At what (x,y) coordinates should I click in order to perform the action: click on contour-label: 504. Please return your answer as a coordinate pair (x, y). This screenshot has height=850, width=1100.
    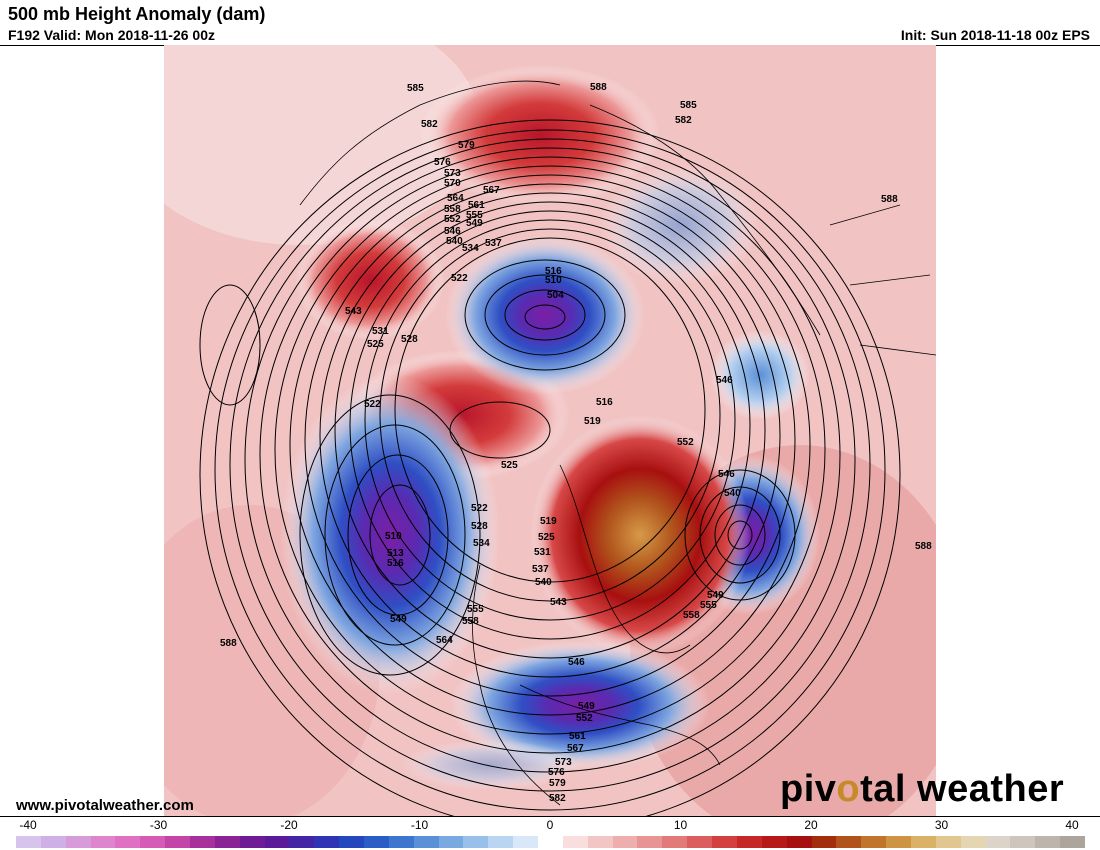
    Looking at the image, I should click on (555, 295).